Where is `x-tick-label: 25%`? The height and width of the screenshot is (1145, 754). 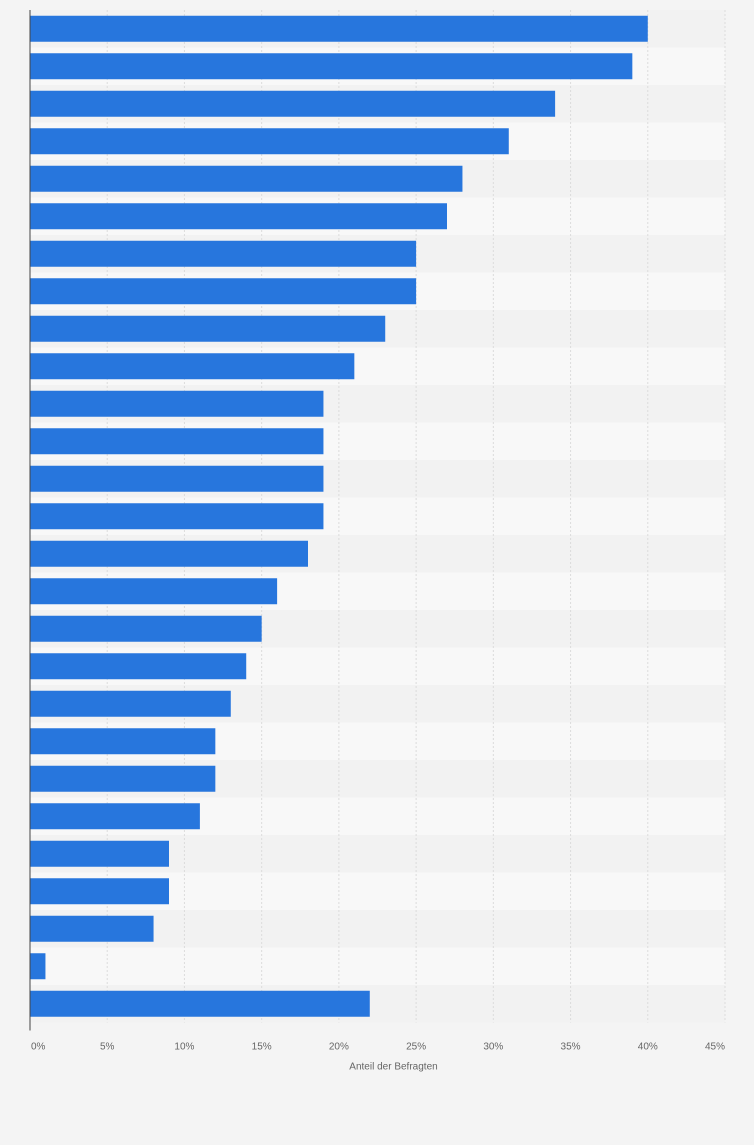
x-tick-label: 25% is located at coordinates (416, 1047).